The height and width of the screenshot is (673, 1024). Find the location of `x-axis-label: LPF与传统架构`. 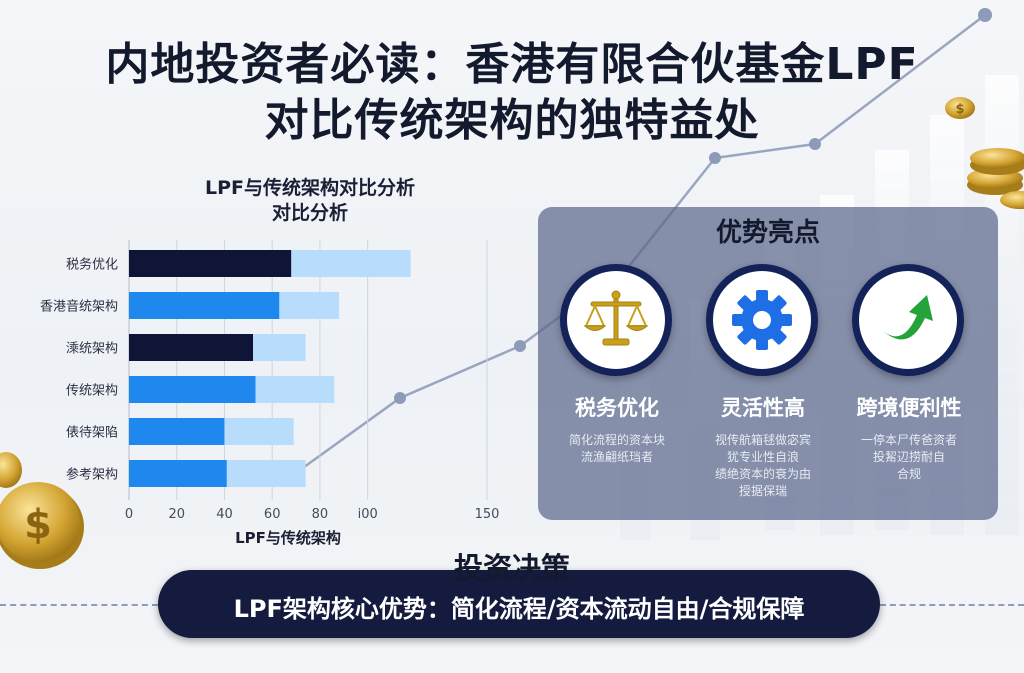

x-axis-label: LPF与传统架构 is located at coordinates (288, 538).